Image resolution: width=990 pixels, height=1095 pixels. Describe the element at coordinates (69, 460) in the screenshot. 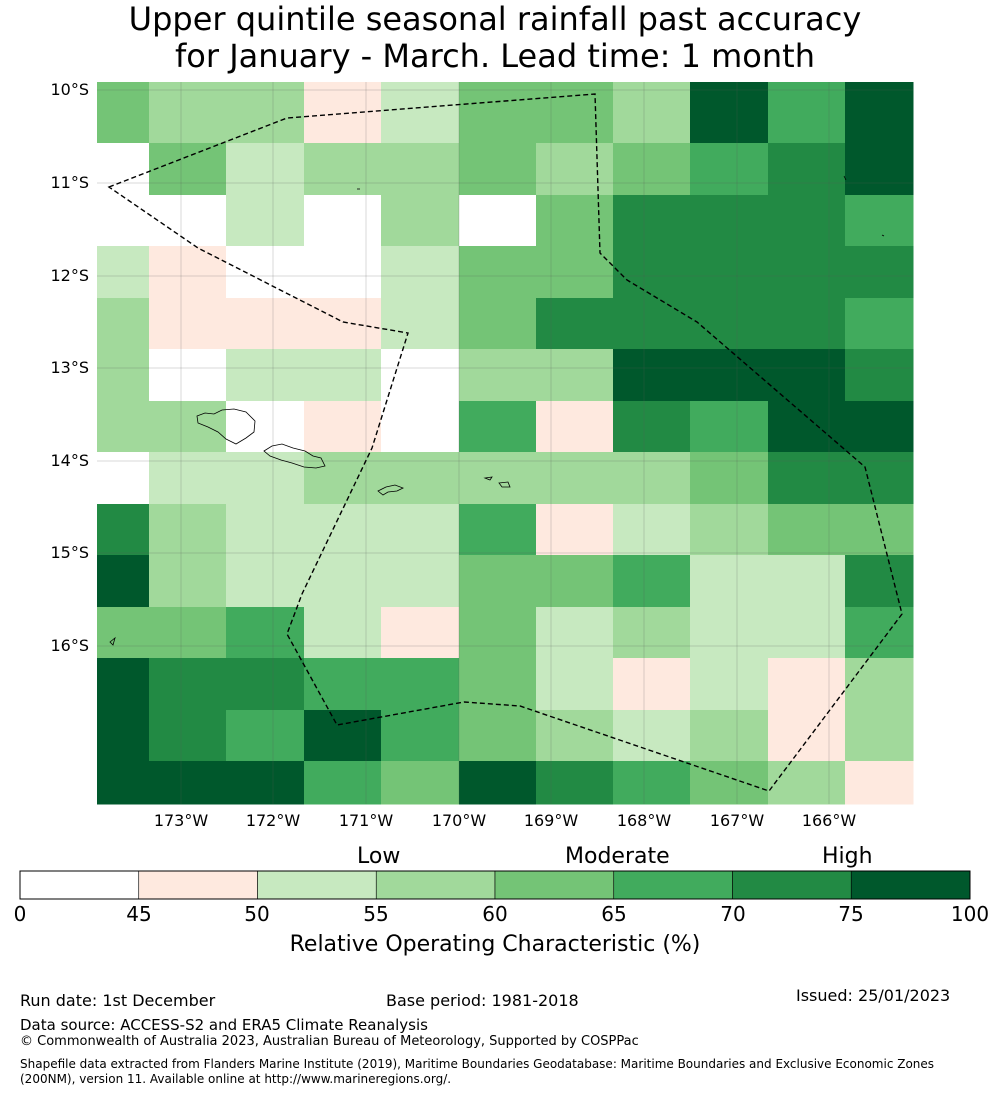

I see `lat-label-14s: 14°S` at that location.